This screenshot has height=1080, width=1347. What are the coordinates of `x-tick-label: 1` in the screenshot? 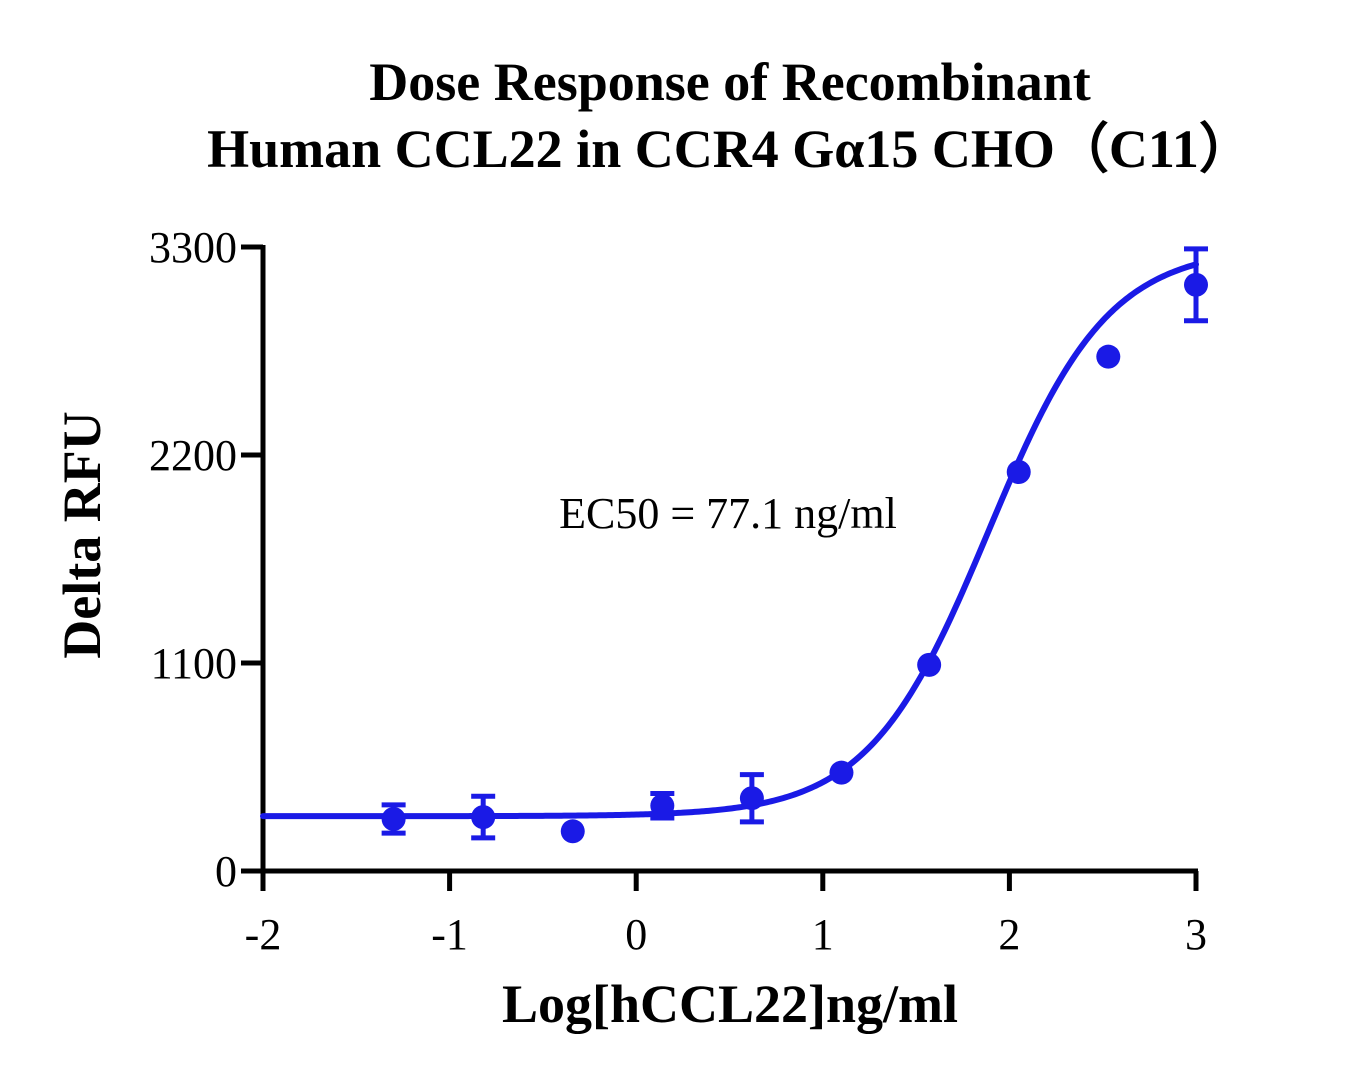 It's located at (823, 934).